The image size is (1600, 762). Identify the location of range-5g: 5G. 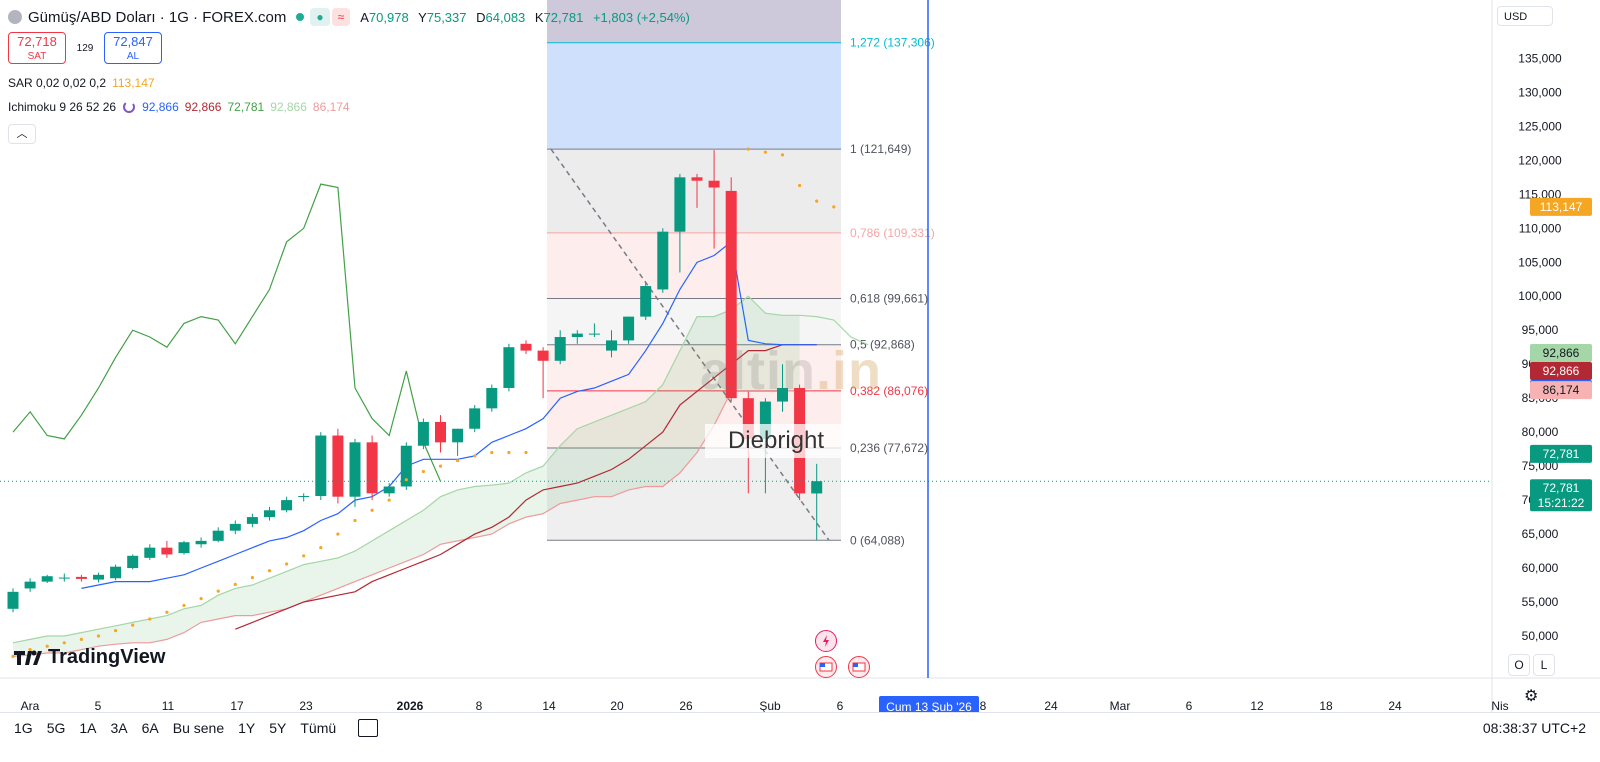
(56, 728).